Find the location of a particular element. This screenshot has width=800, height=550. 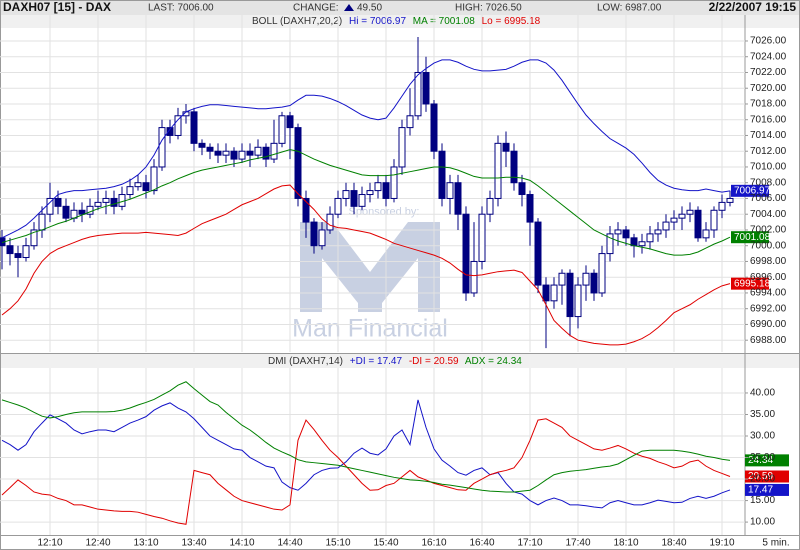

value-tag-label: 7006.97 is located at coordinates (752, 190).